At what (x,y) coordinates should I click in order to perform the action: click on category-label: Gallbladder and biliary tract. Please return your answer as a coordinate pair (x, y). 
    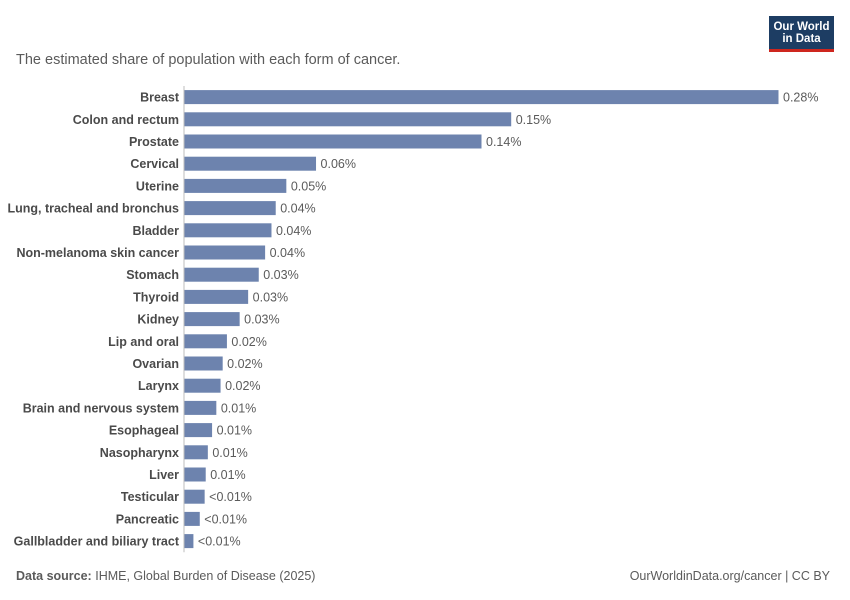
    Looking at the image, I should click on (97, 542).